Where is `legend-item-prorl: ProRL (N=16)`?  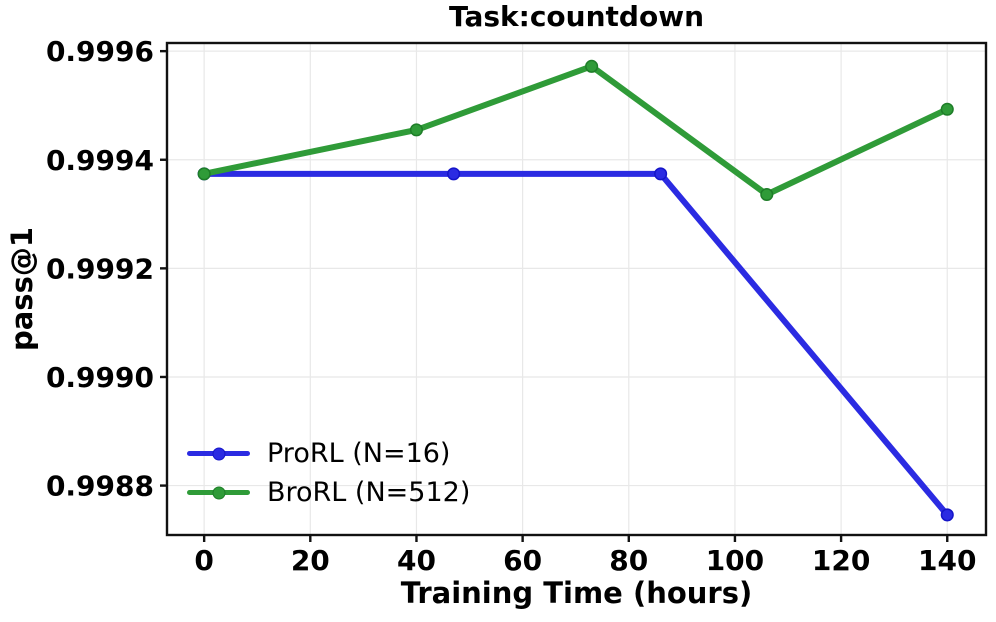
legend-item-prorl: ProRL (N=16) is located at coordinates (328, 453).